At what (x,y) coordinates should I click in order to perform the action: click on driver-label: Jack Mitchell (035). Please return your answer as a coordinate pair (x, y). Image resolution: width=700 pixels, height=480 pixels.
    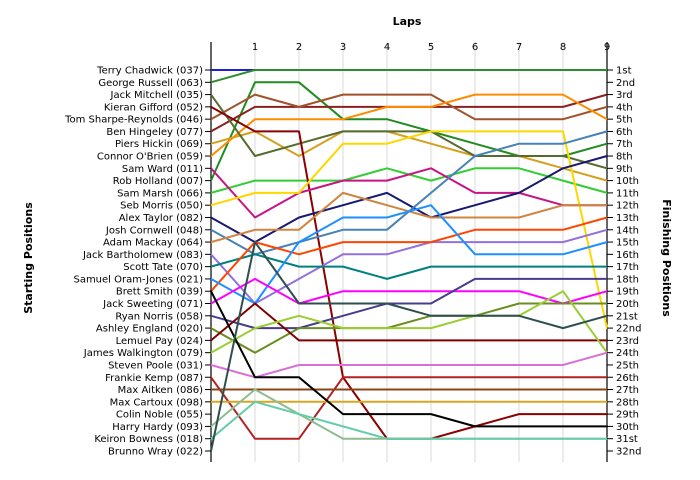
    Looking at the image, I should click on (157, 95).